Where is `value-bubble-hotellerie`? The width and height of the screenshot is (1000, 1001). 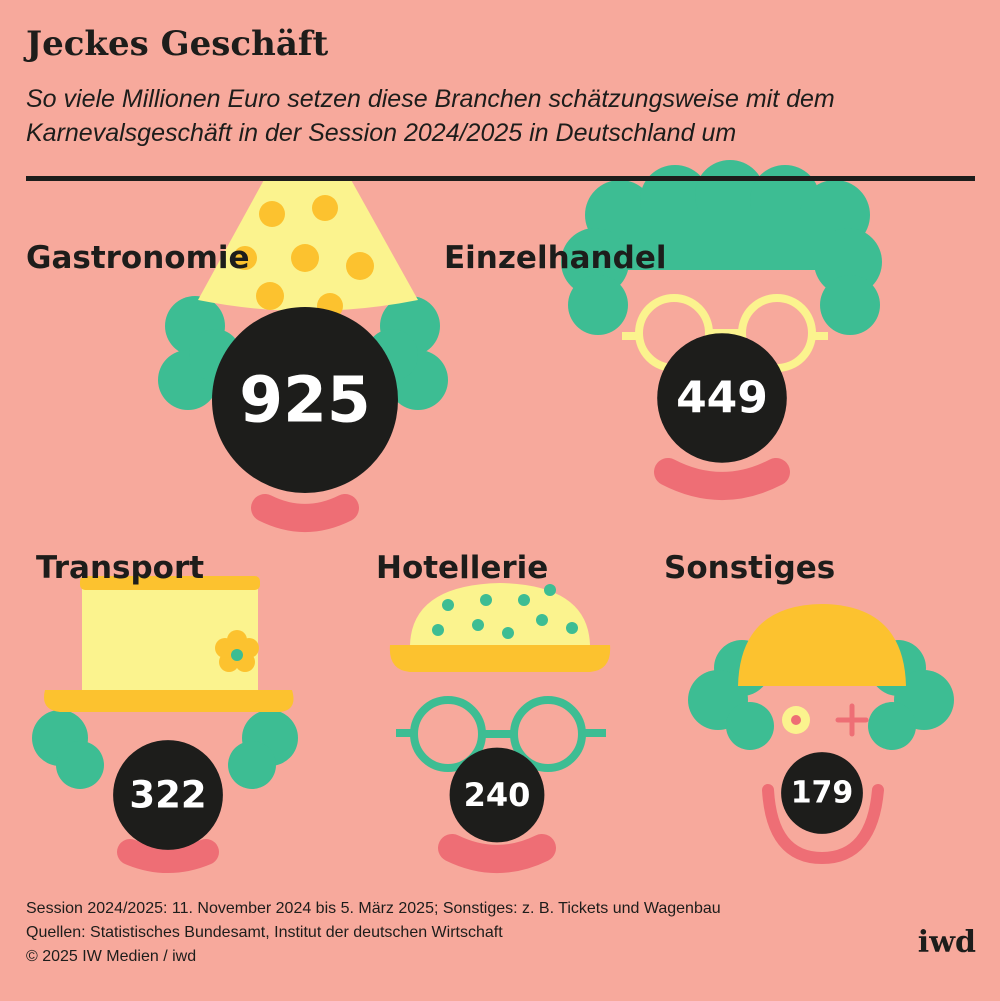
value-bubble-hotellerie is located at coordinates (497, 795).